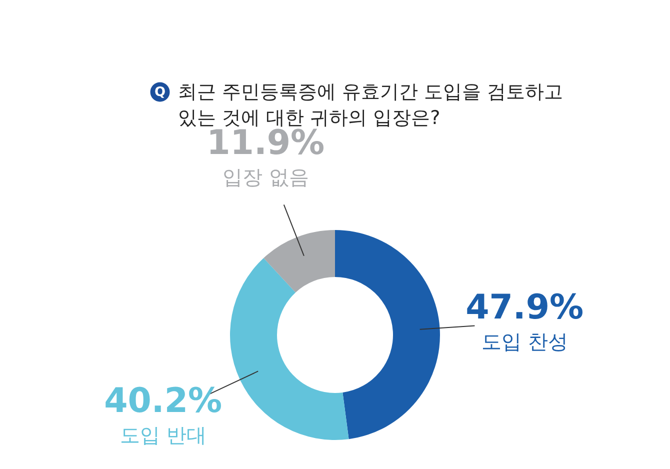 The height and width of the screenshot is (469, 670). What do you see at coordinates (163, 434) in the screenshot?
I see `slice-label: 도입 반대` at bounding box center [163, 434].